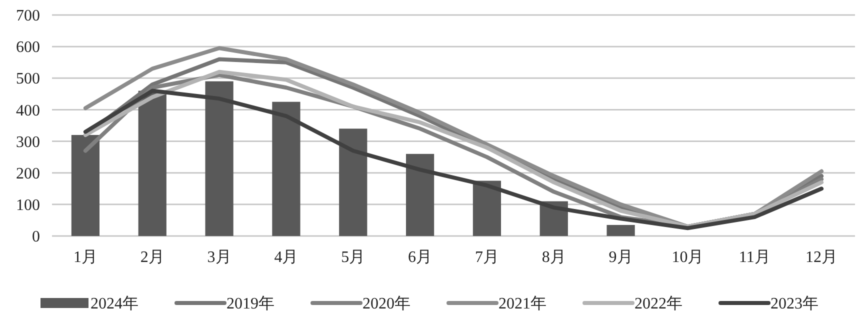 The height and width of the screenshot is (323, 857). What do you see at coordinates (353, 257) in the screenshot?
I see `x-tick-label: 5月` at bounding box center [353, 257].